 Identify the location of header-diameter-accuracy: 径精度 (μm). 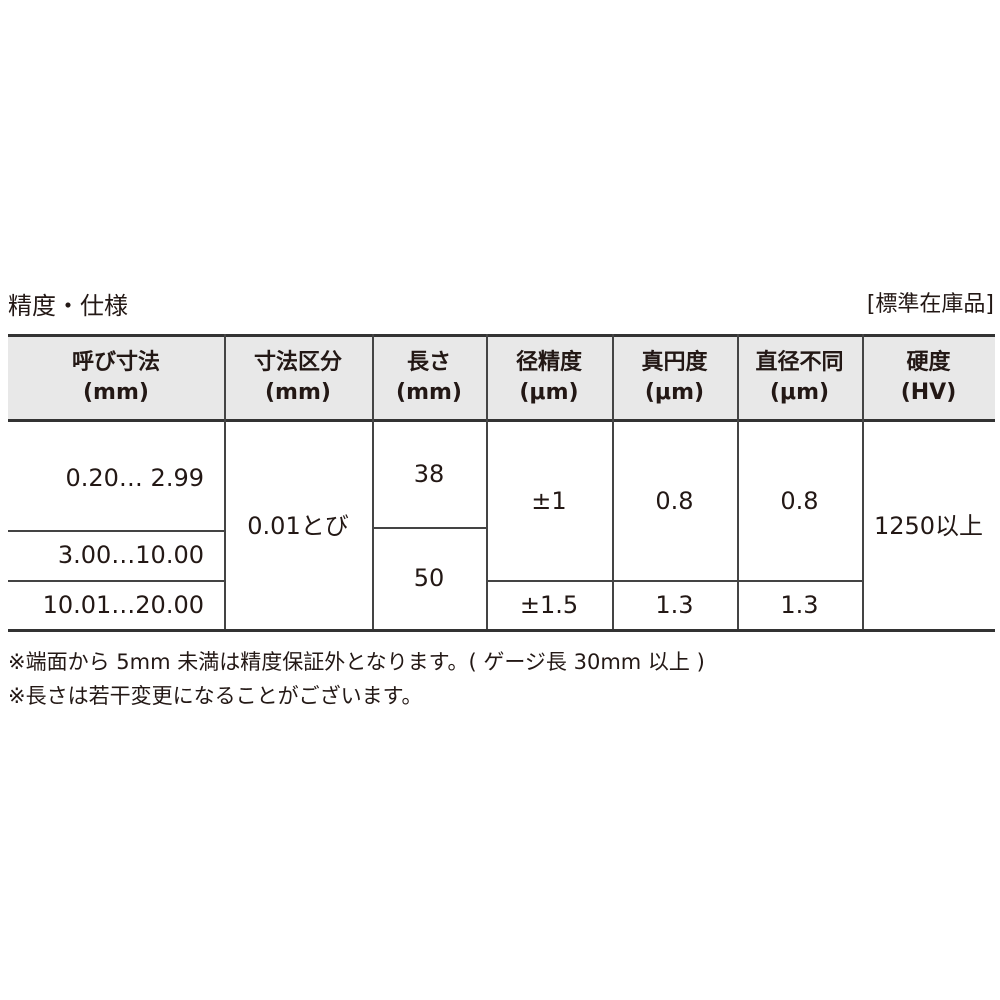
(548, 377).